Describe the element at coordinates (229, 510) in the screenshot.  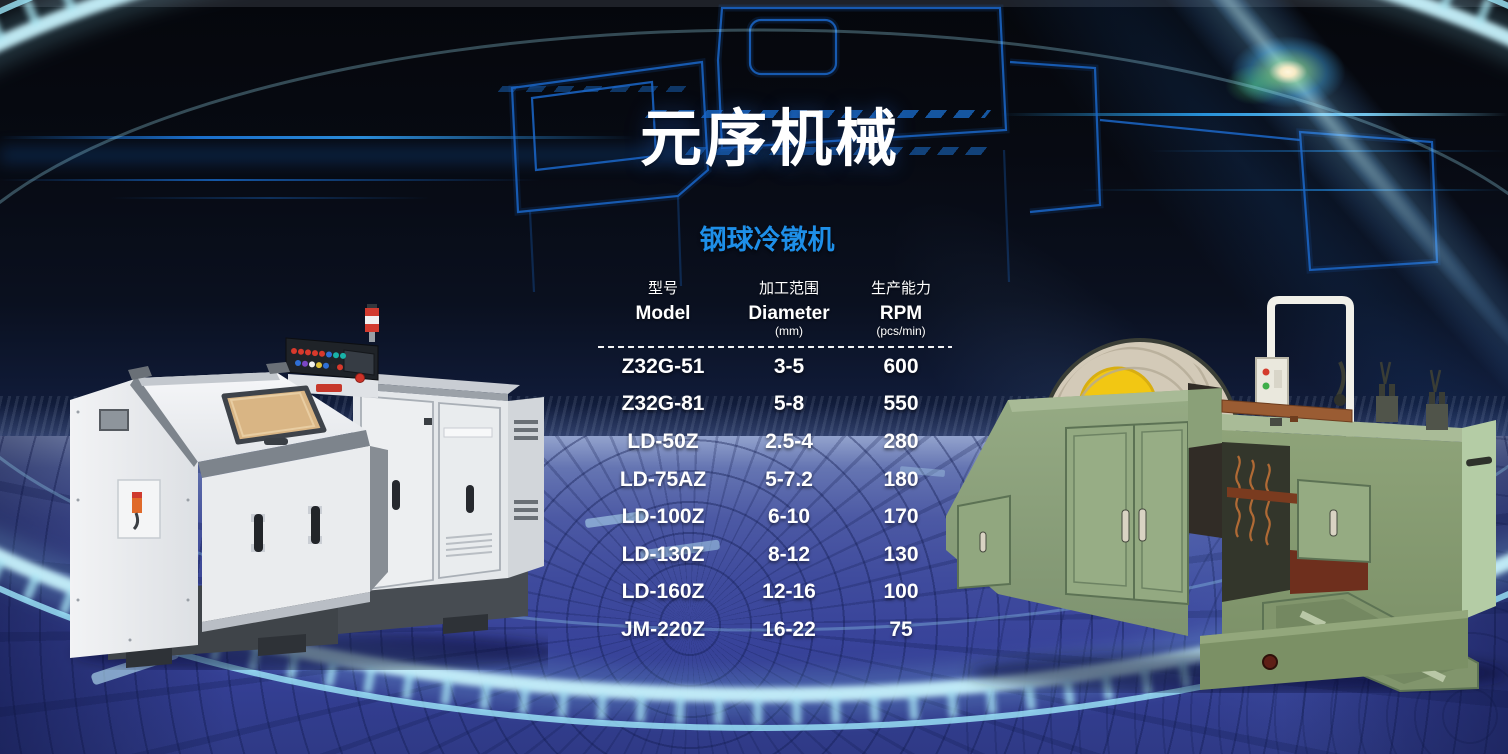
I see `hood-unit` at that location.